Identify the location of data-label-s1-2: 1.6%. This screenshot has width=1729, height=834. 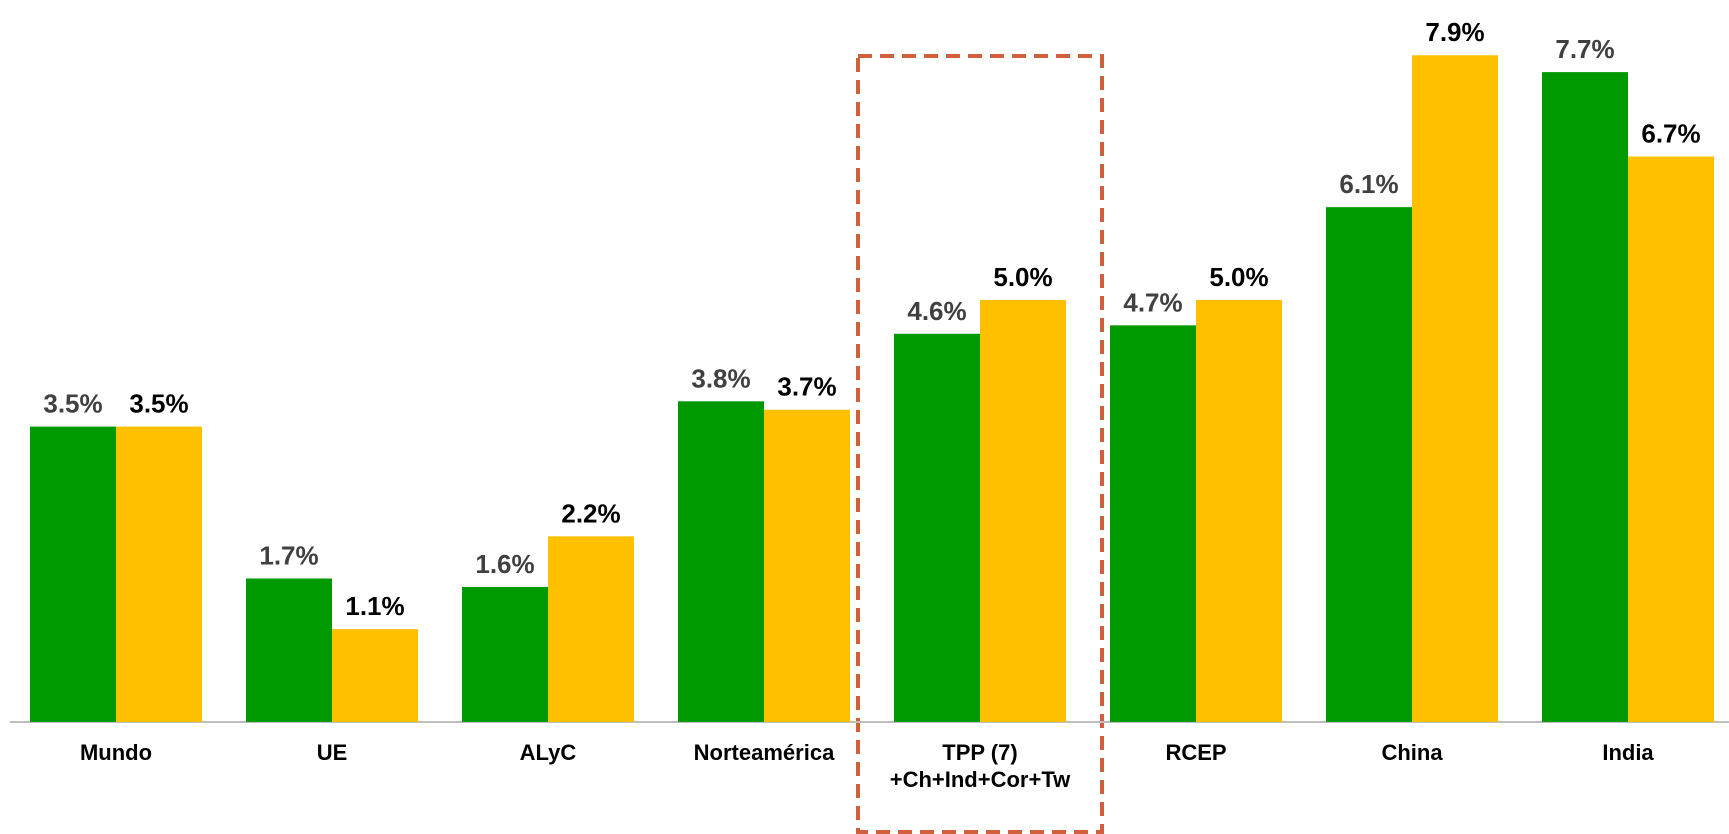
(504, 564).